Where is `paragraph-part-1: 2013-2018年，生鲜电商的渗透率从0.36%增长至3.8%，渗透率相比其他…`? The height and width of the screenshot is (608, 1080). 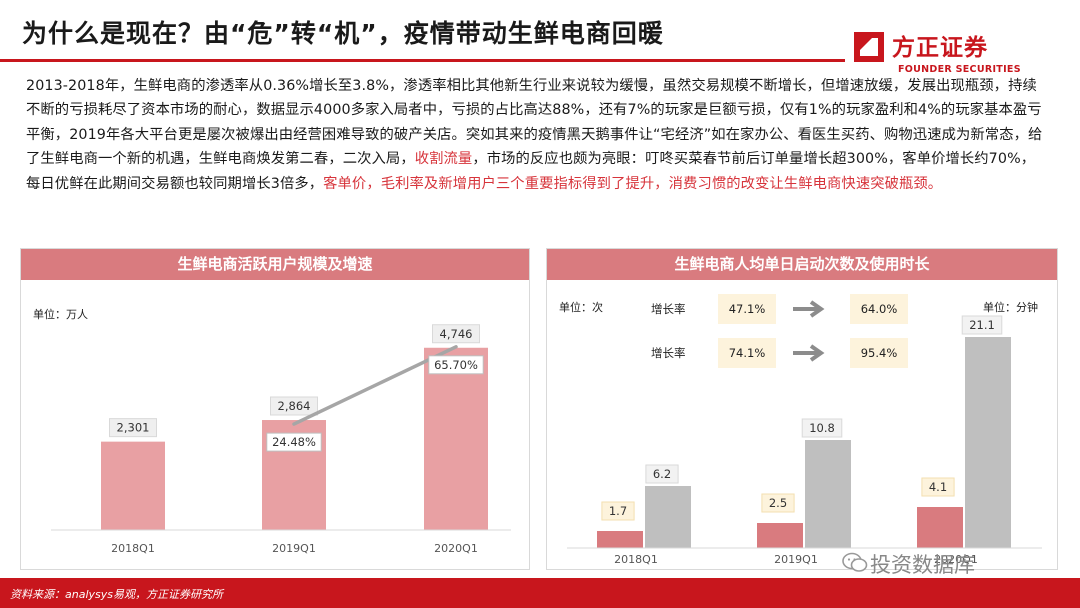
paragraph-part-1: 2013-2018年，生鲜电商的渗透率从0.36%增长至3.8%，渗透率相比其他… is located at coordinates (534, 123).